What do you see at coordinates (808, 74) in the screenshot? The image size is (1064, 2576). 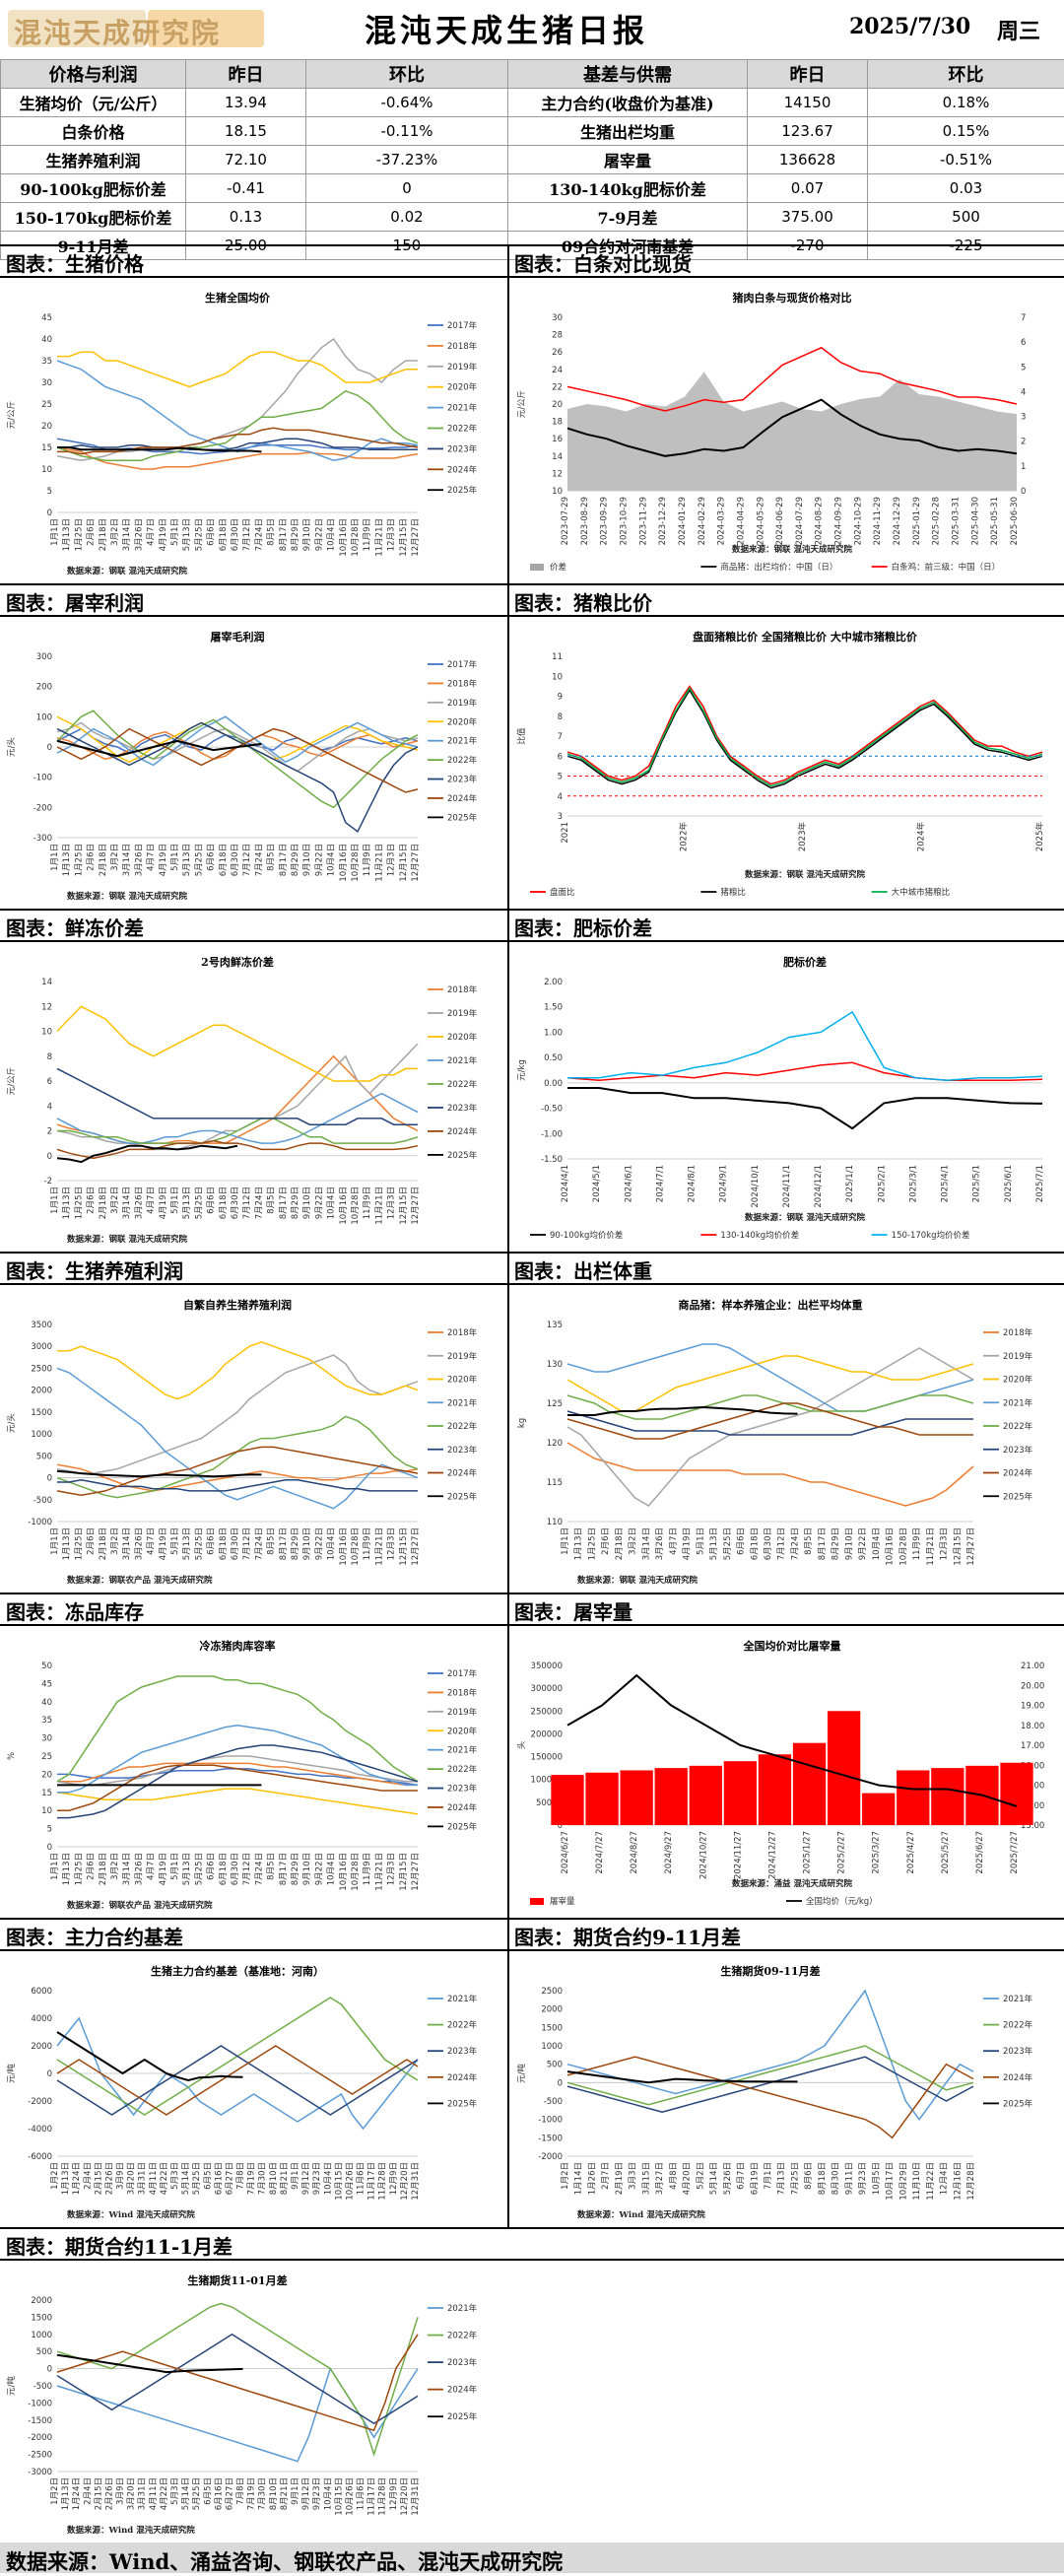 I see `header-cell: 昨日` at bounding box center [808, 74].